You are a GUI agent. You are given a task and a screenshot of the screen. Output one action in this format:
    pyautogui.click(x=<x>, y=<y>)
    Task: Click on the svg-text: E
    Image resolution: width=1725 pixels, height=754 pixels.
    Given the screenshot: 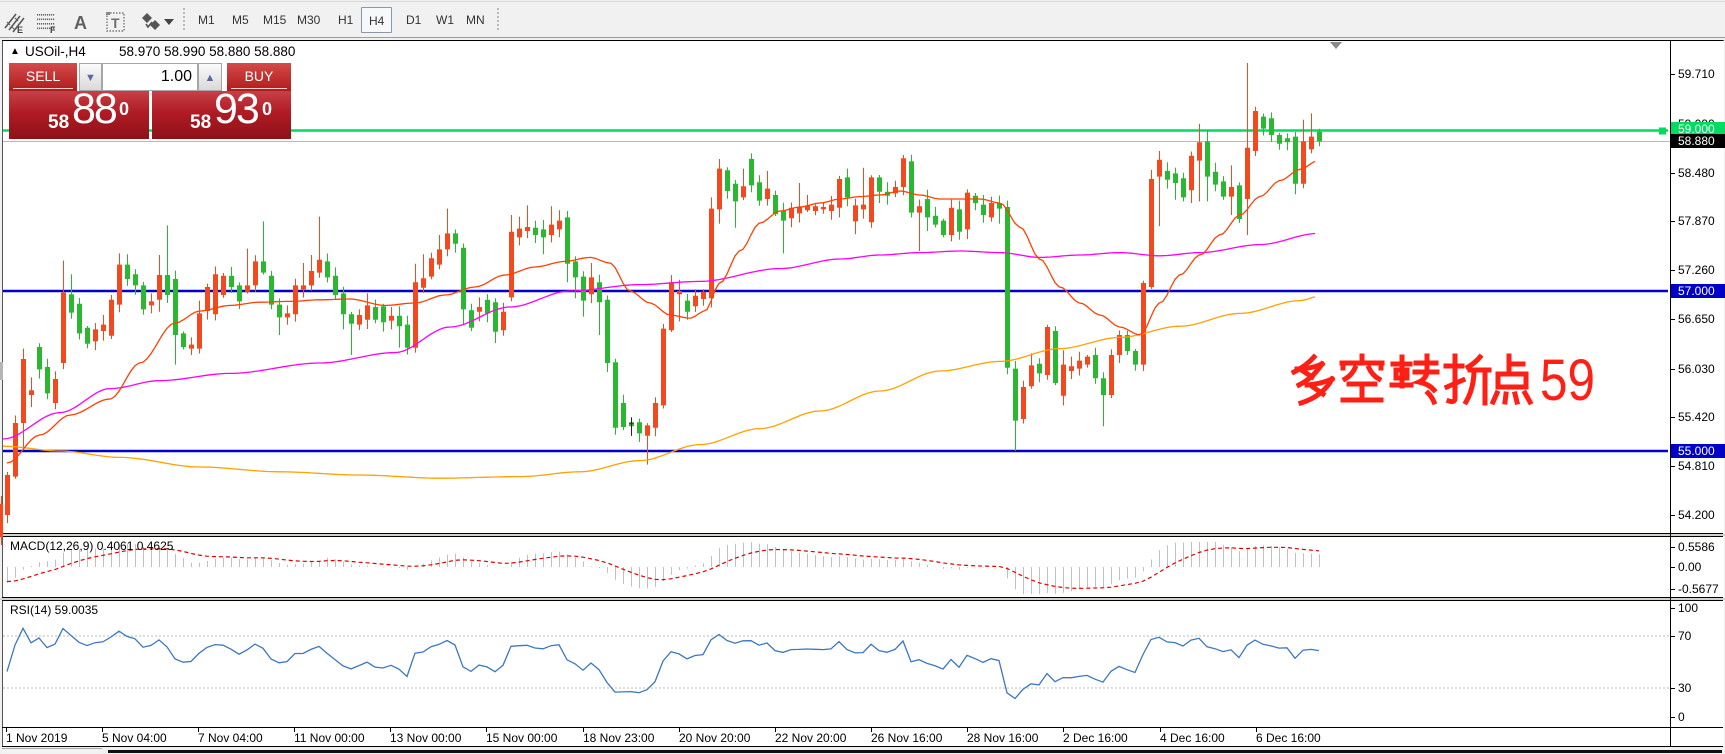 What is the action you would take?
    pyautogui.click(x=20, y=30)
    